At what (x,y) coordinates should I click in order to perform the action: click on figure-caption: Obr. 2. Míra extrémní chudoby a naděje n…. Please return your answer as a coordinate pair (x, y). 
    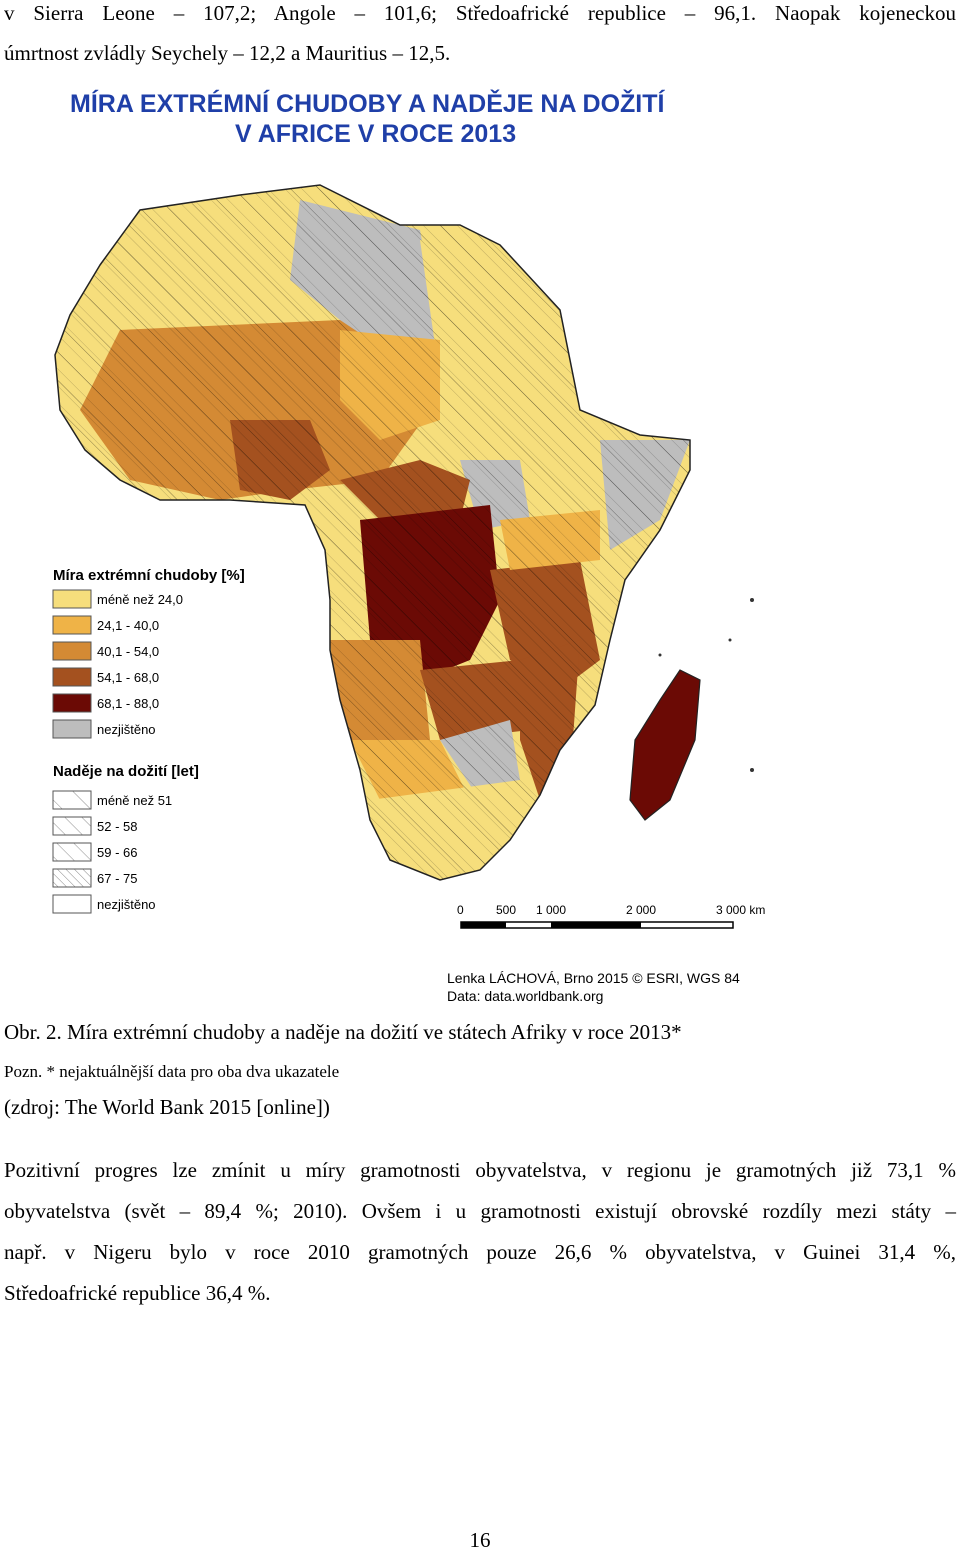
    Looking at the image, I should click on (343, 1032).